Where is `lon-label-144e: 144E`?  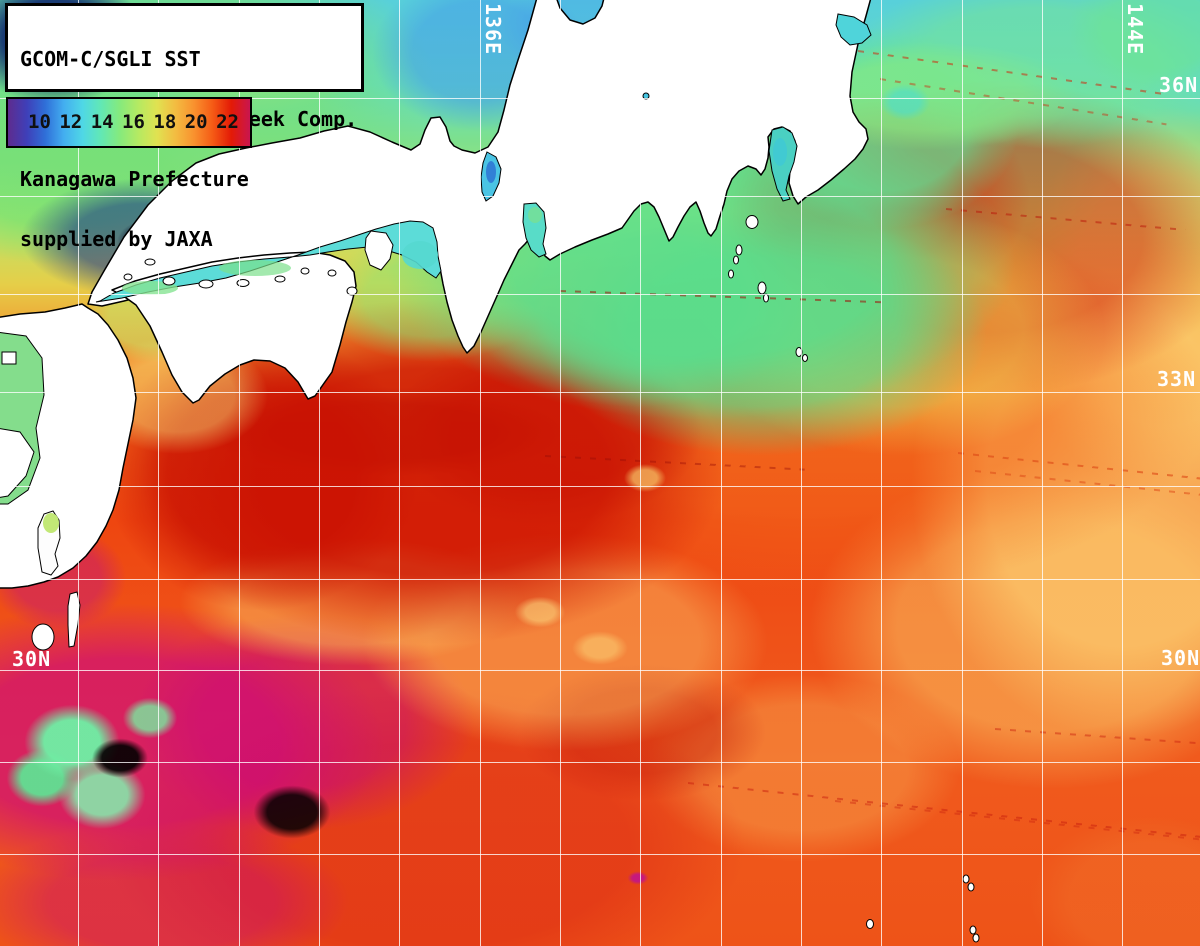
lon-label-144e: 144E is located at coordinates (1135, 29).